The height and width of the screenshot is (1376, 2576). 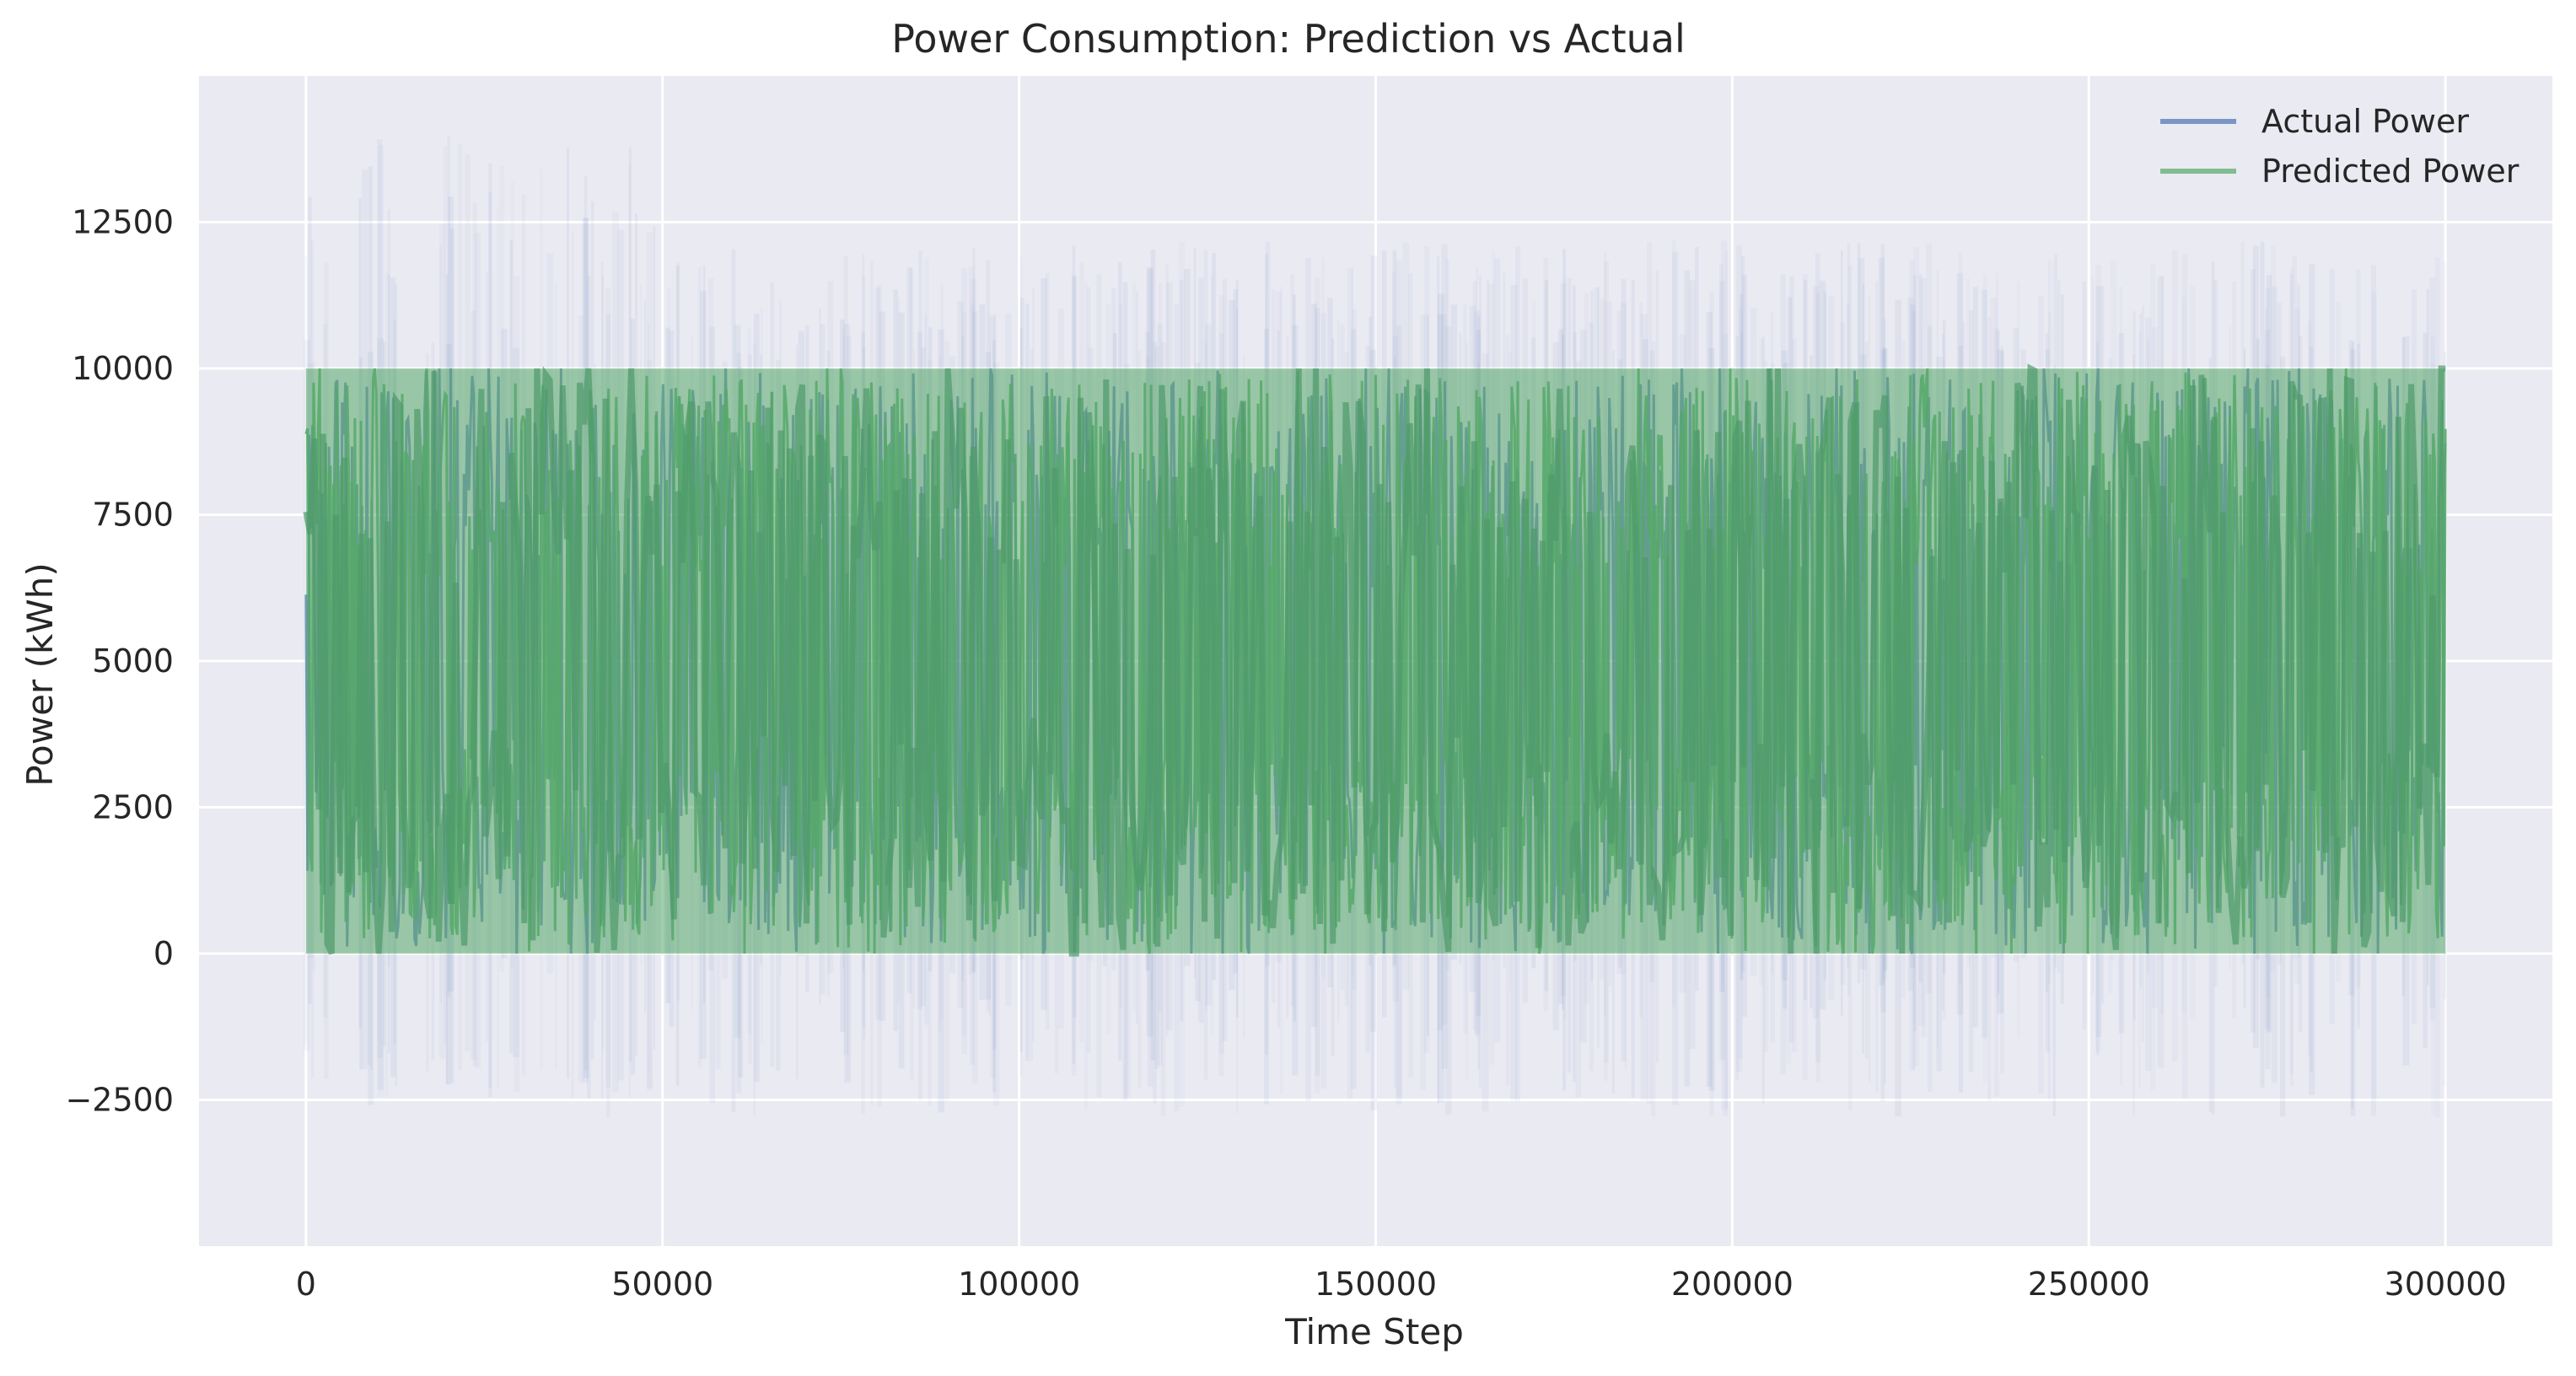 What do you see at coordinates (119, 1100) in the screenshot?
I see `y-tick-label: −2500` at bounding box center [119, 1100].